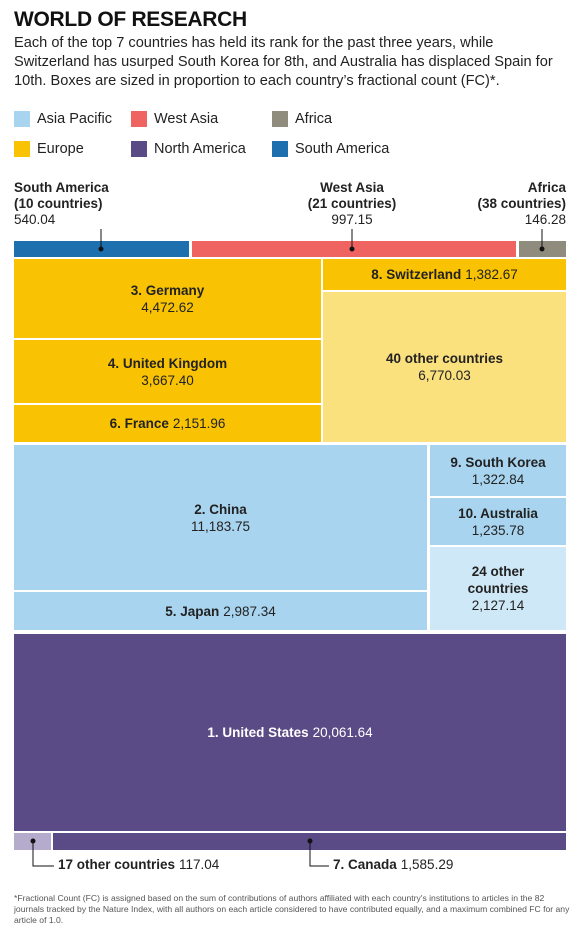 This screenshot has height=942, width=580. Describe the element at coordinates (60, 149) in the screenshot. I see `legend-label: Europe` at that location.